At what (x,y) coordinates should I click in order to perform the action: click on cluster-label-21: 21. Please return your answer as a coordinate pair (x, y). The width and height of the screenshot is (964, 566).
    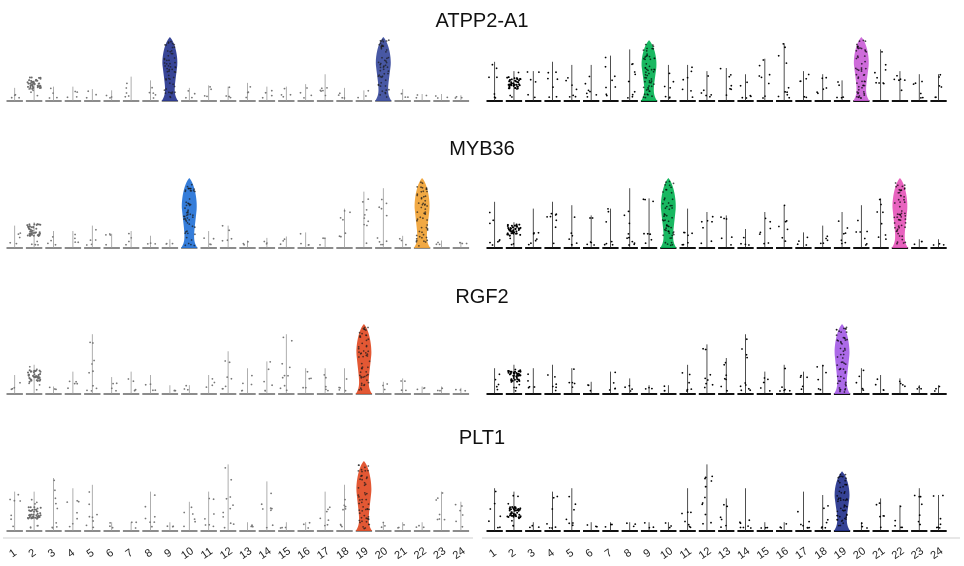
    Looking at the image, I should click on (878, 553).